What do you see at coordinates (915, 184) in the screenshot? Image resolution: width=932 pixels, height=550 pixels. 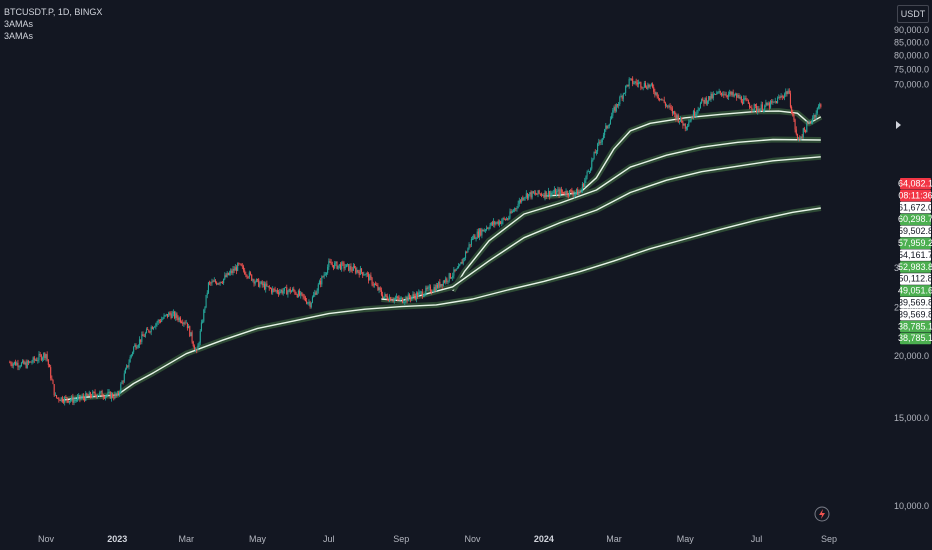 I see `price-badge: 64,082.1` at bounding box center [915, 184].